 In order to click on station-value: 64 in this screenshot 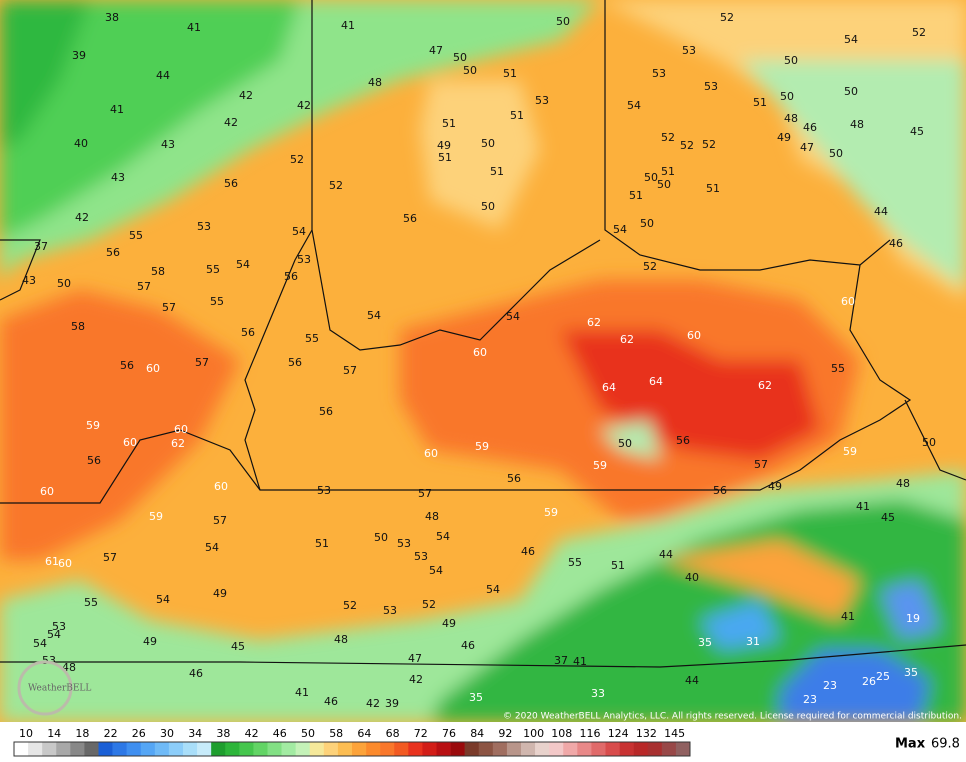, I will do `click(609, 387)`.